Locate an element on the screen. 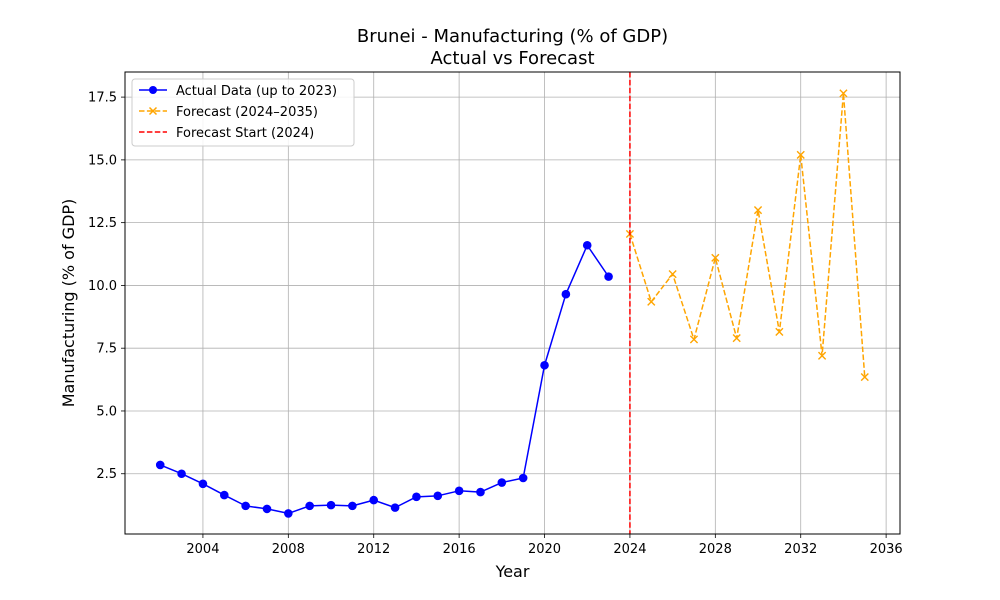 This screenshot has height=600, width=1000. legend-label-forecast-start: Forecast Start (2024) is located at coordinates (245, 133).